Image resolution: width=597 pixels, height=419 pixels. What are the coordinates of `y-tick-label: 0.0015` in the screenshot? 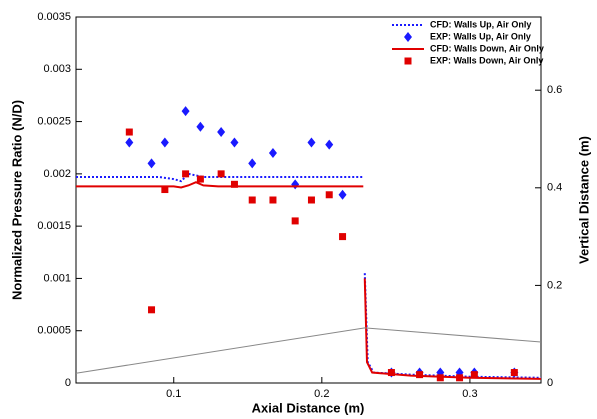 It's located at (54, 226).